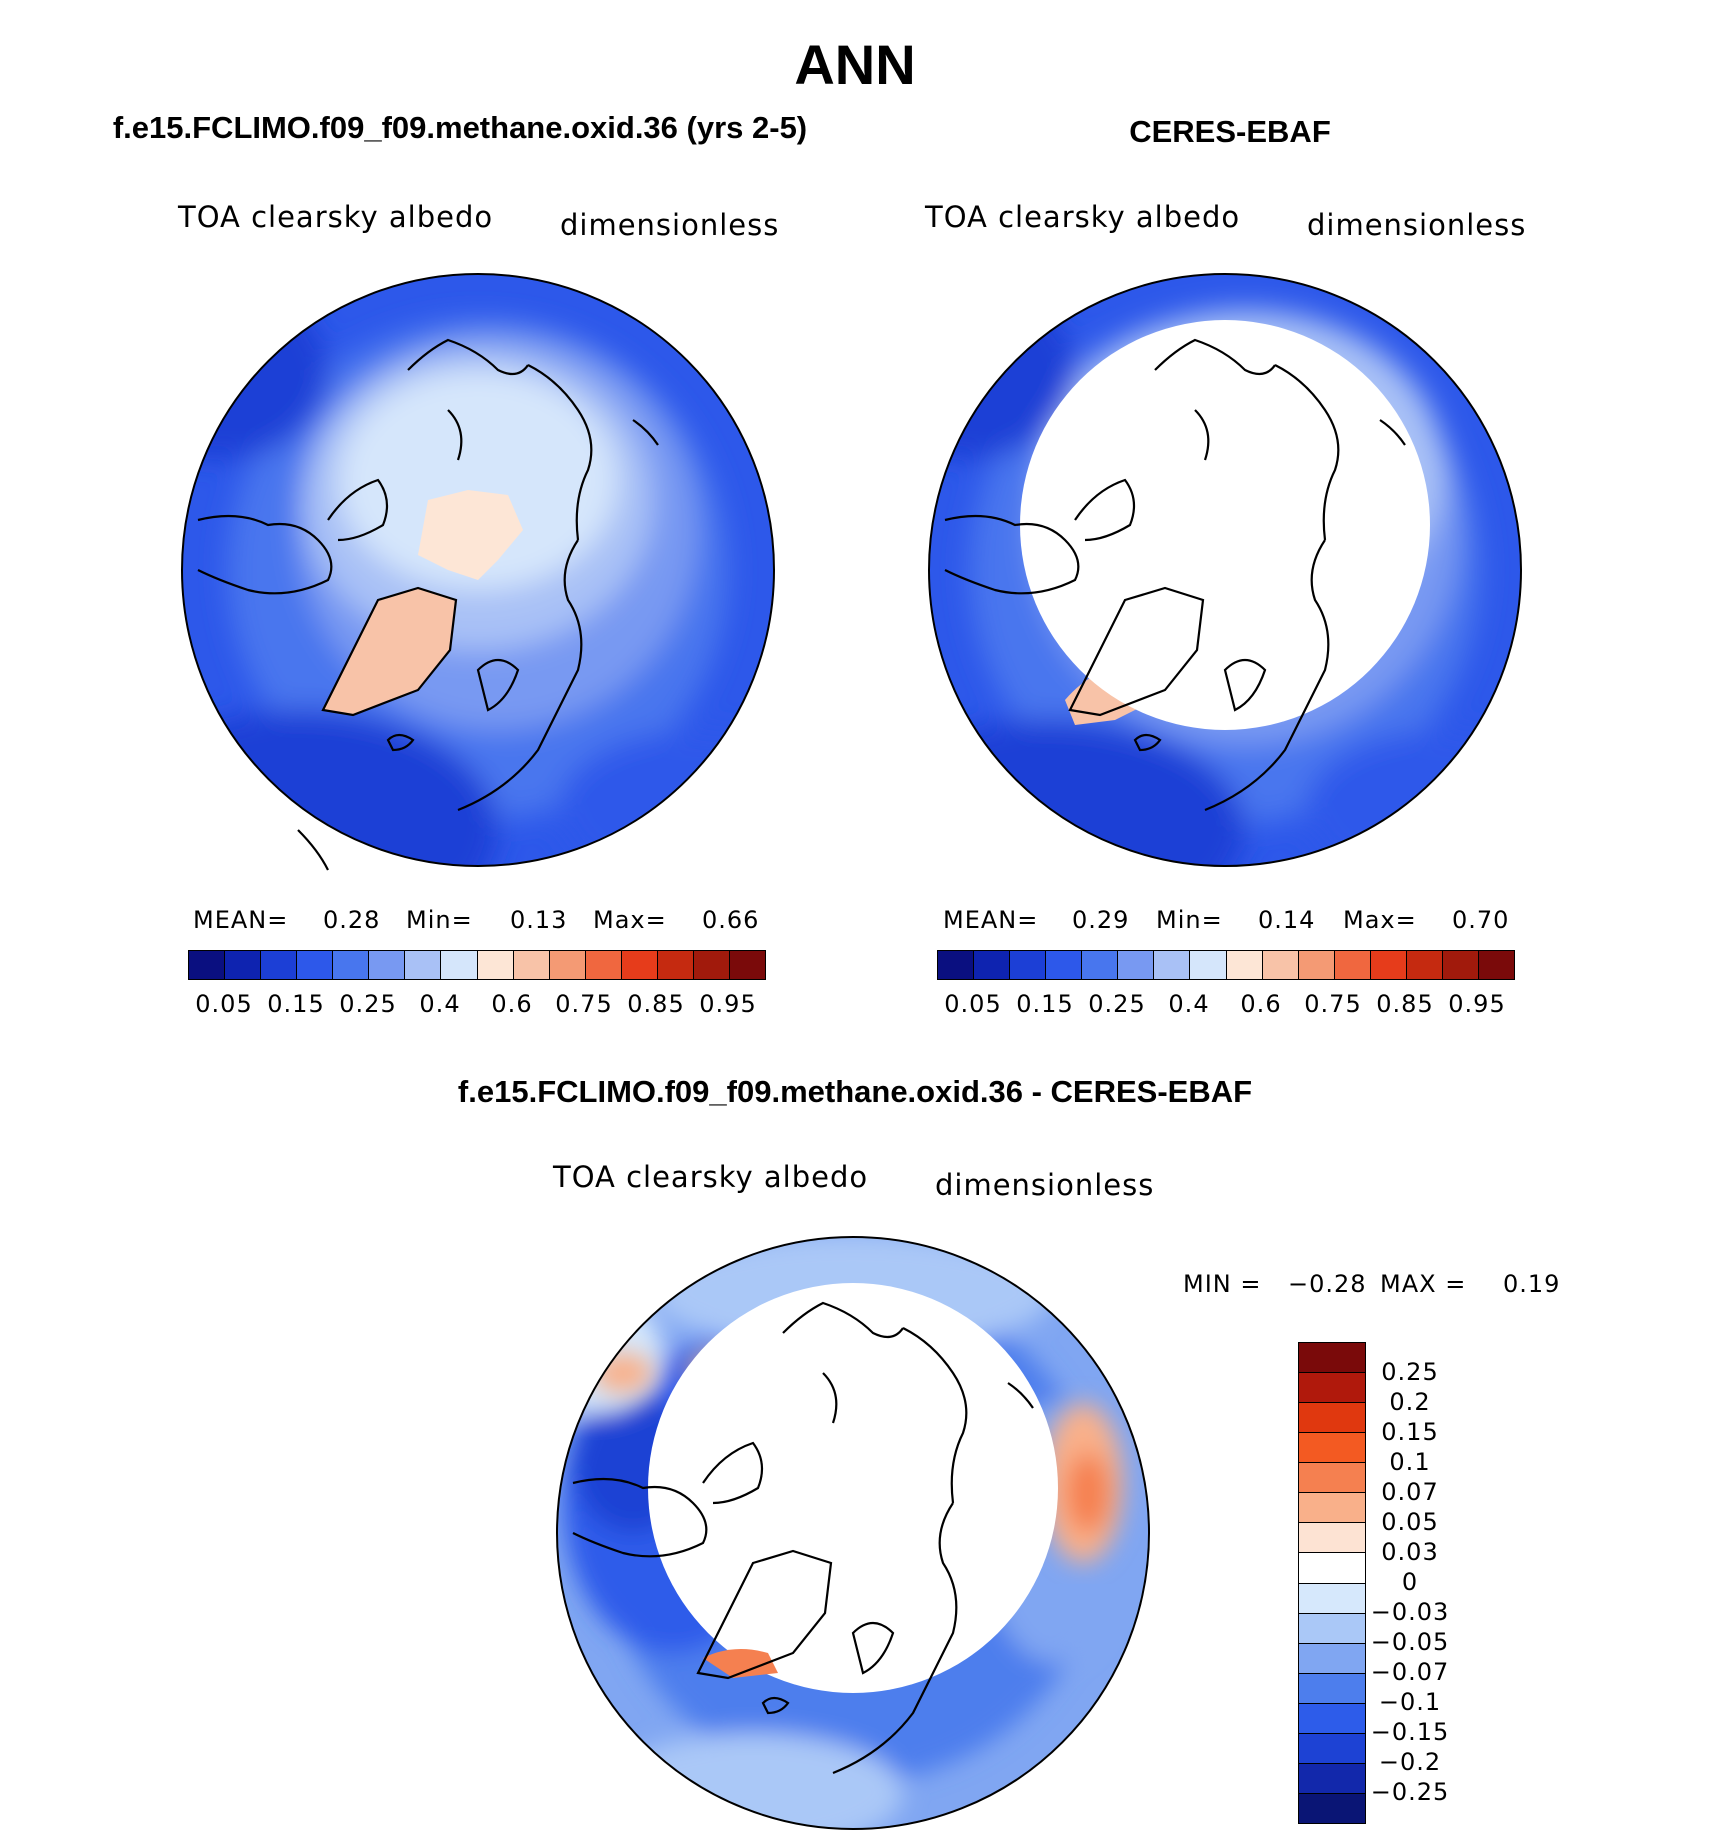  I want to click on colorbar-tick-label: 0, so click(1410, 1582).